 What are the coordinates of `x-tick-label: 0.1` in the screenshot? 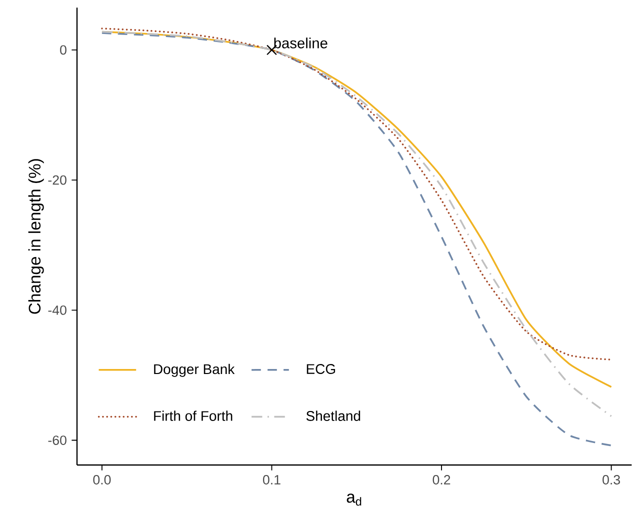 It's located at (271, 479).